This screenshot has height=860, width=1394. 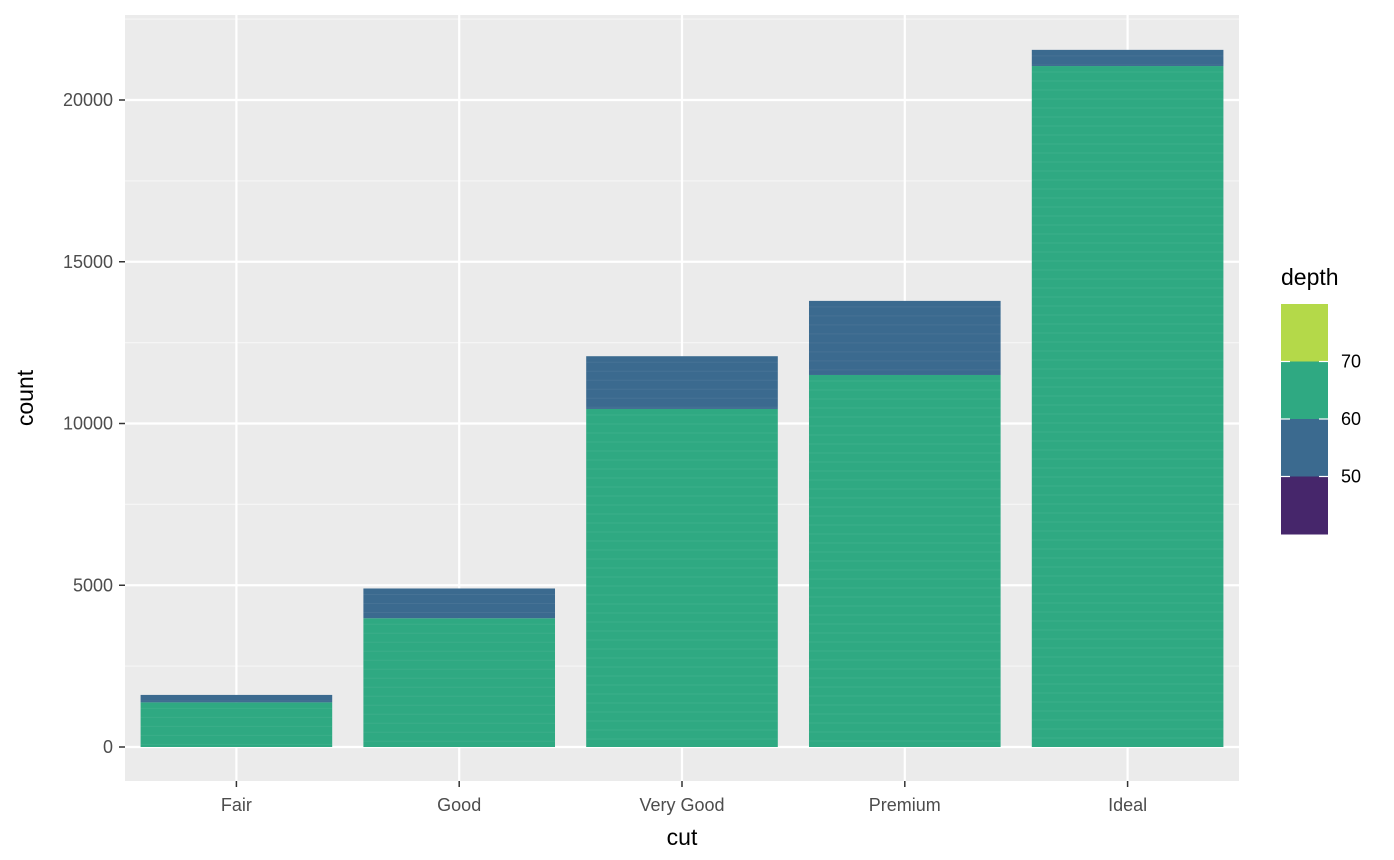 What do you see at coordinates (88, 424) in the screenshot?
I see `y-tick-label: 10000` at bounding box center [88, 424].